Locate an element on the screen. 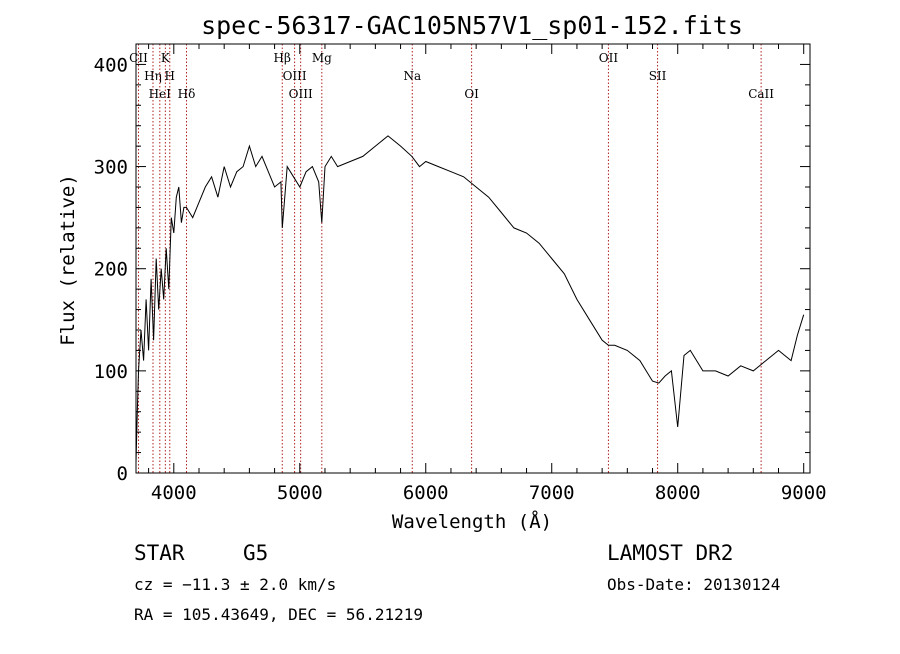  object-class: STAR is located at coordinates (159, 553).